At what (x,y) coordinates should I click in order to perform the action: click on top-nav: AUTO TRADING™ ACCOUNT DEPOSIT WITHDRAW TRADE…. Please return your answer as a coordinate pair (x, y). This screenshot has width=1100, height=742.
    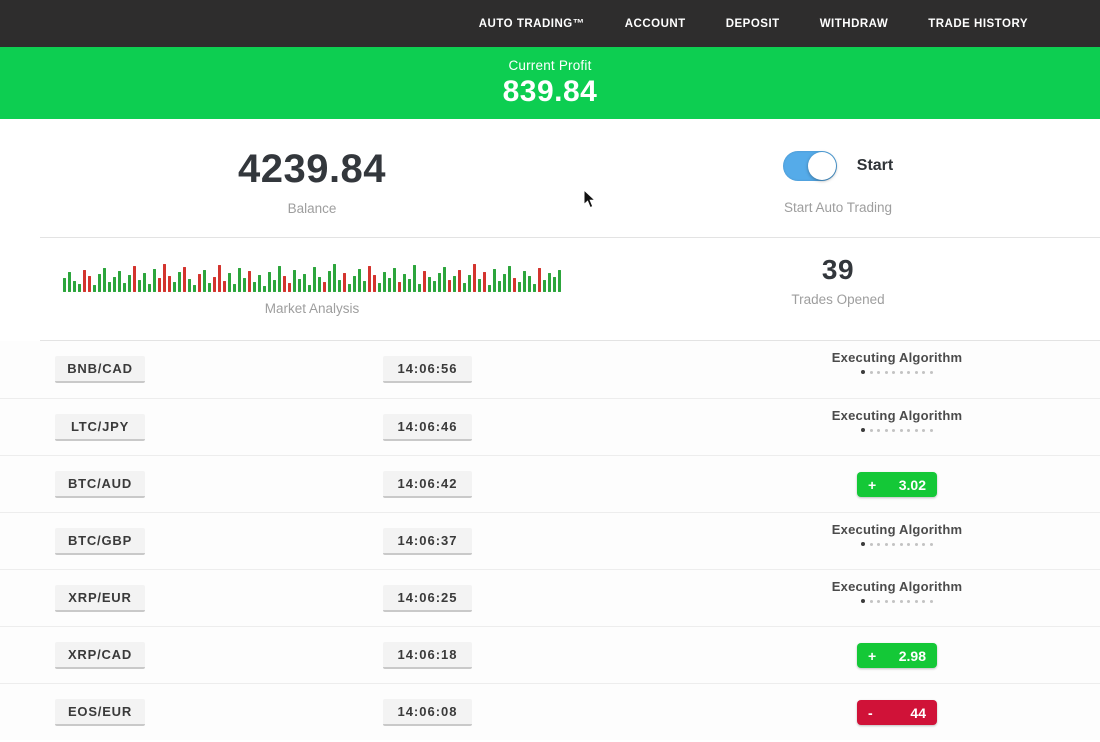
    Looking at the image, I should click on (550, 23).